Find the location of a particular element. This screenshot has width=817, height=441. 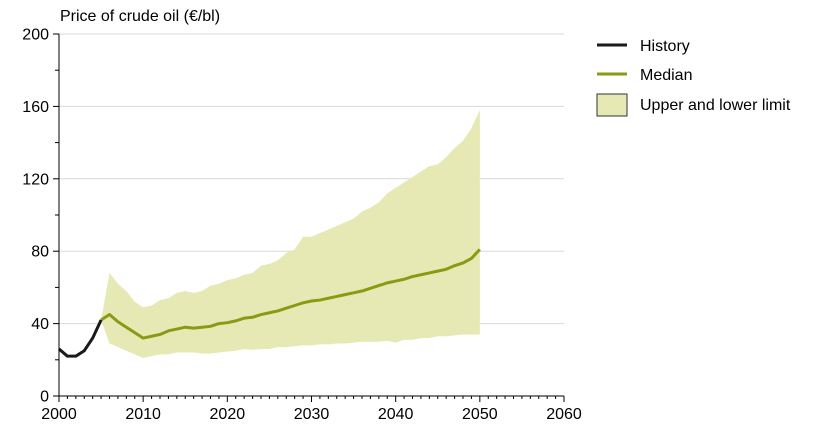

legend-label-band: Upper and lower limit is located at coordinates (715, 105).